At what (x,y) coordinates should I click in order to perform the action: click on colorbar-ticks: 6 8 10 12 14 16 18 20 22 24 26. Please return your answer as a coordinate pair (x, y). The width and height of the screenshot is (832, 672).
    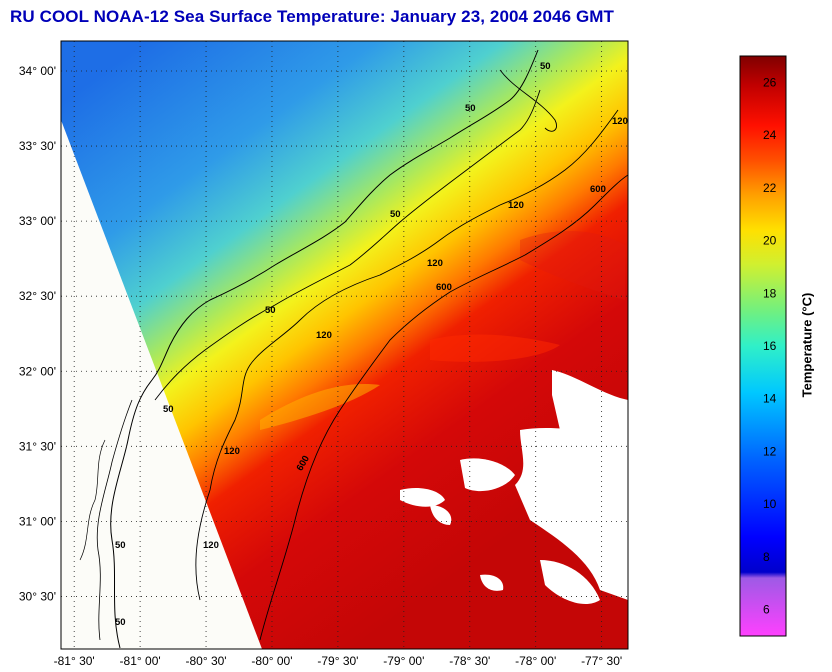
    Looking at the image, I should click on (770, 345).